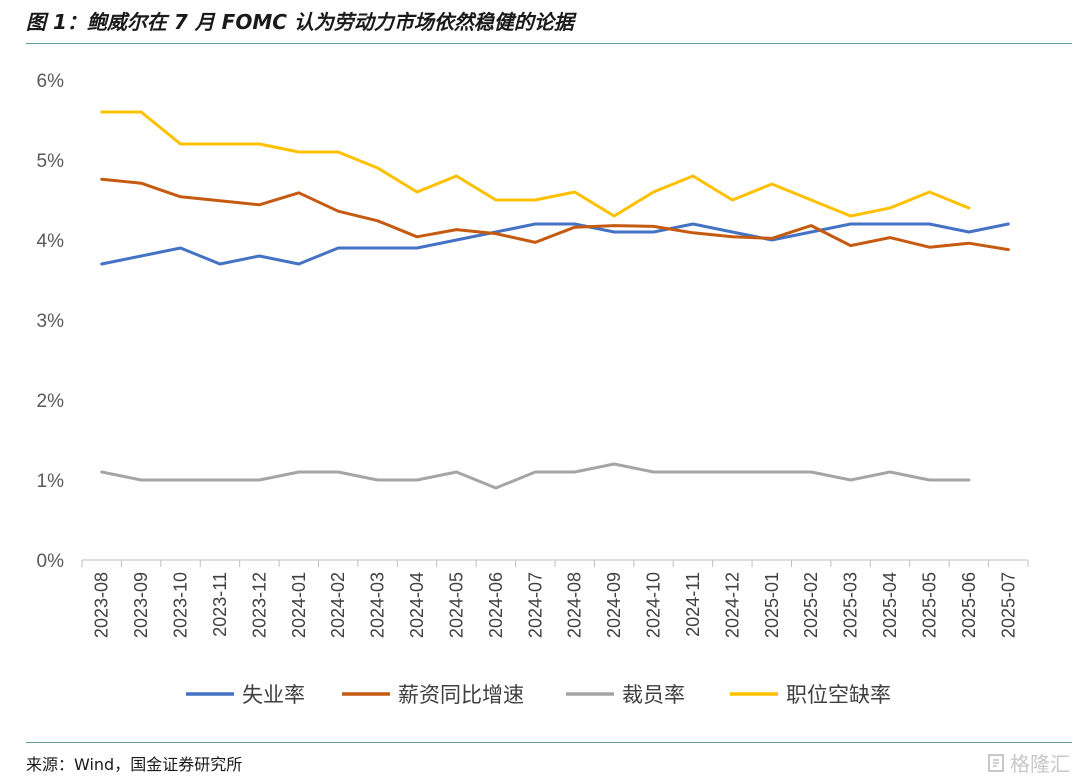 Image resolution: width=1080 pixels, height=780 pixels. I want to click on x-tick-label: 2025-03, so click(851, 605).